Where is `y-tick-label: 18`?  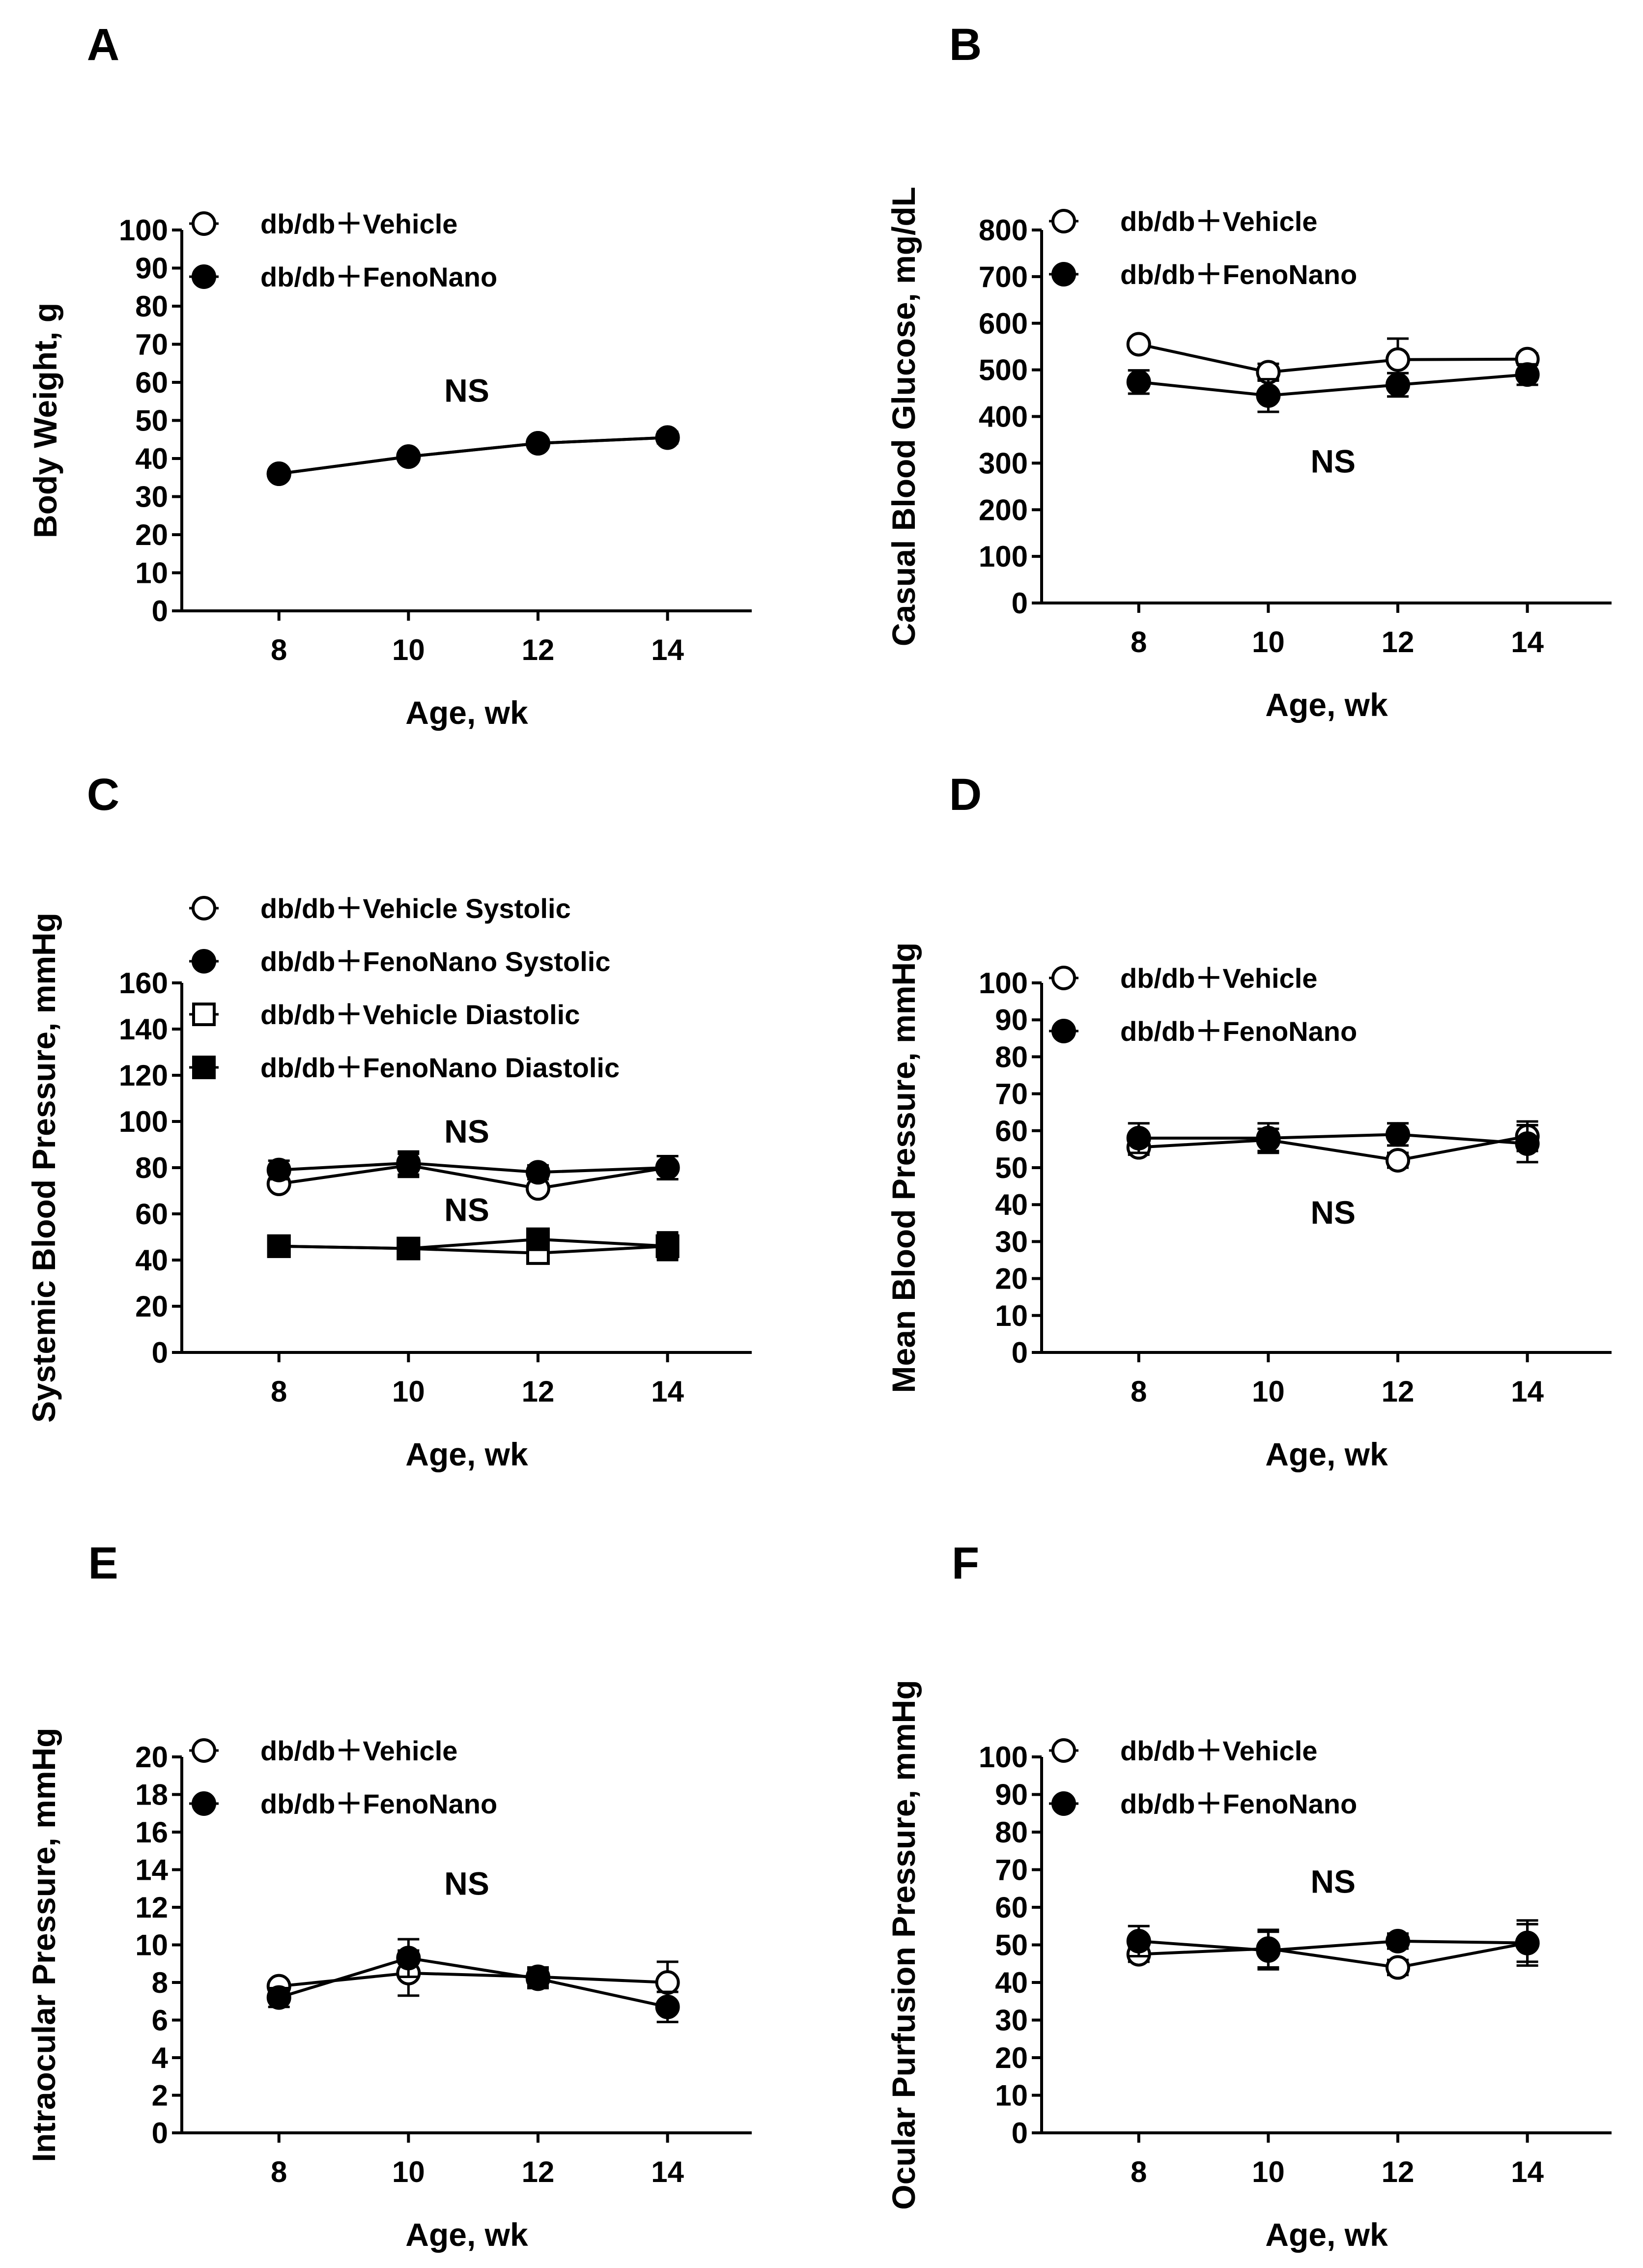 y-tick-label: 18 is located at coordinates (151, 1795).